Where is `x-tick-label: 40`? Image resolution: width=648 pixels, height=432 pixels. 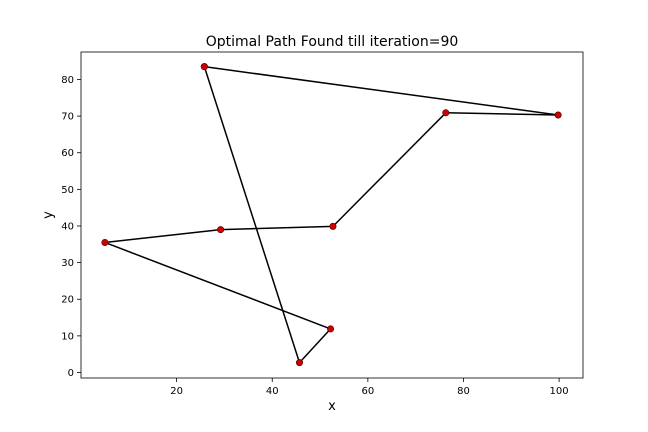 x-tick-label: 40 is located at coordinates (272, 391).